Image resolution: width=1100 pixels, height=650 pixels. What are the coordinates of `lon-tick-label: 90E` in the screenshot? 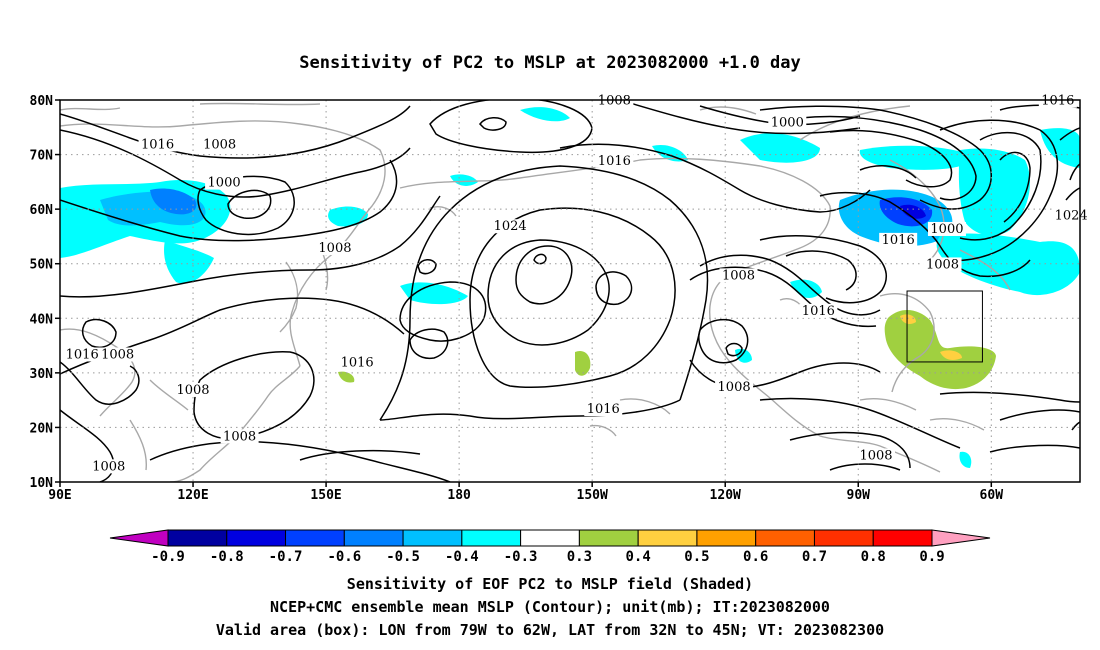 It's located at (59, 495).